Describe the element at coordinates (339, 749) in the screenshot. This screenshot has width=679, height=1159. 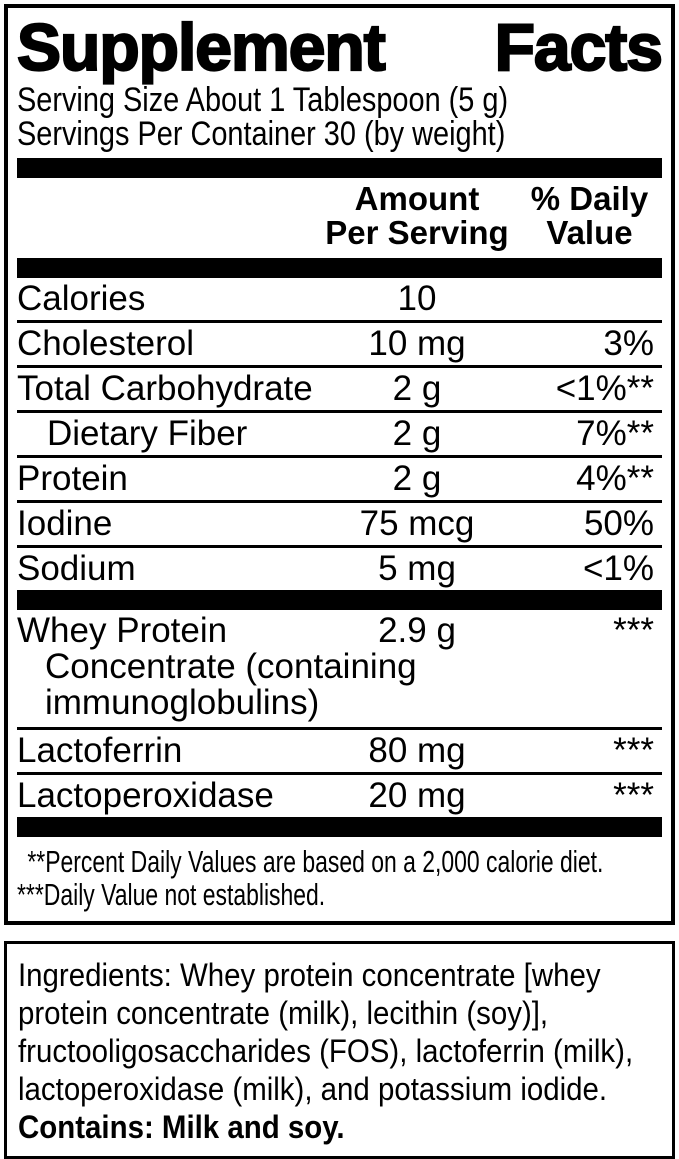
I see `nutrient-row: Lactoferrin 80 mg ***` at that location.